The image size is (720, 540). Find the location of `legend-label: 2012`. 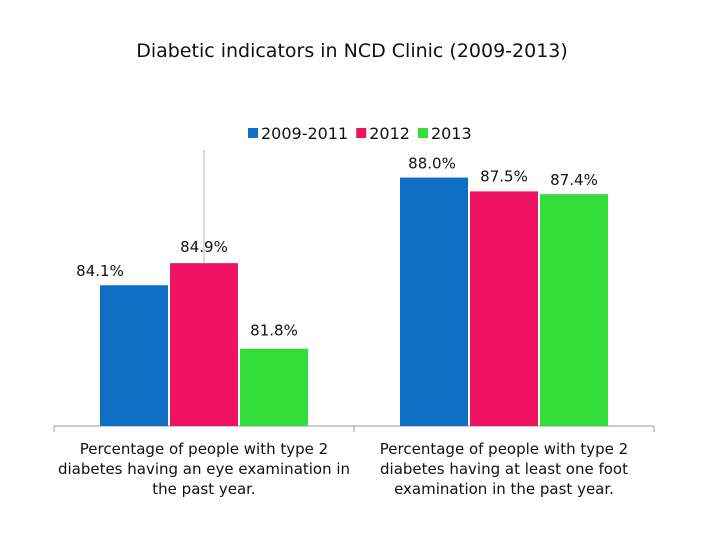

legend-label: 2012 is located at coordinates (389, 133).